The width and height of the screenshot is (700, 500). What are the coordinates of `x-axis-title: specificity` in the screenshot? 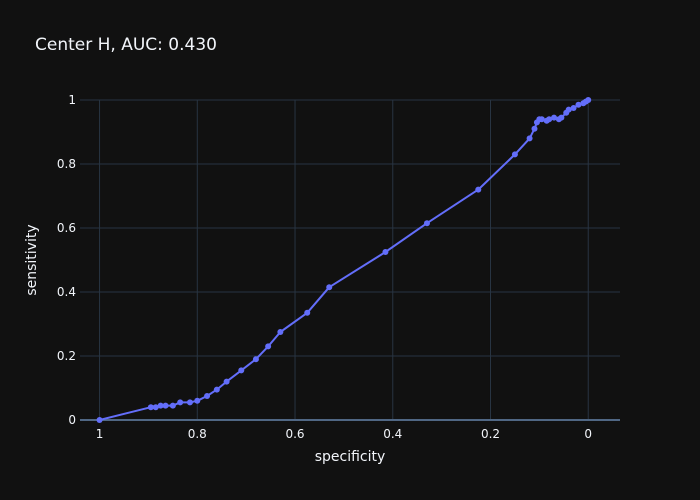 It's located at (350, 457).